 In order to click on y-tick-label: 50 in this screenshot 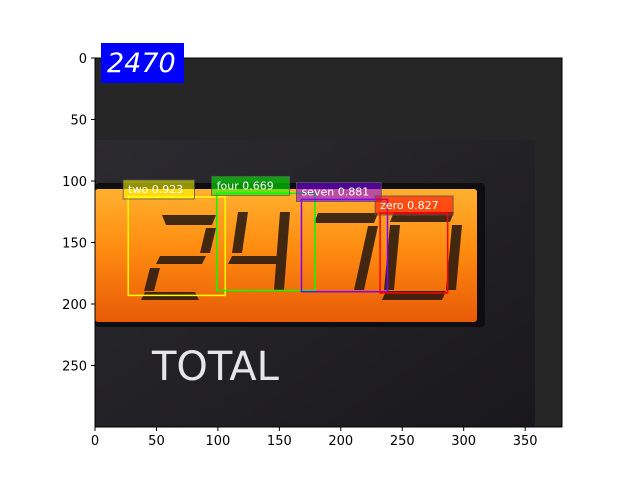, I will do `click(78, 121)`.